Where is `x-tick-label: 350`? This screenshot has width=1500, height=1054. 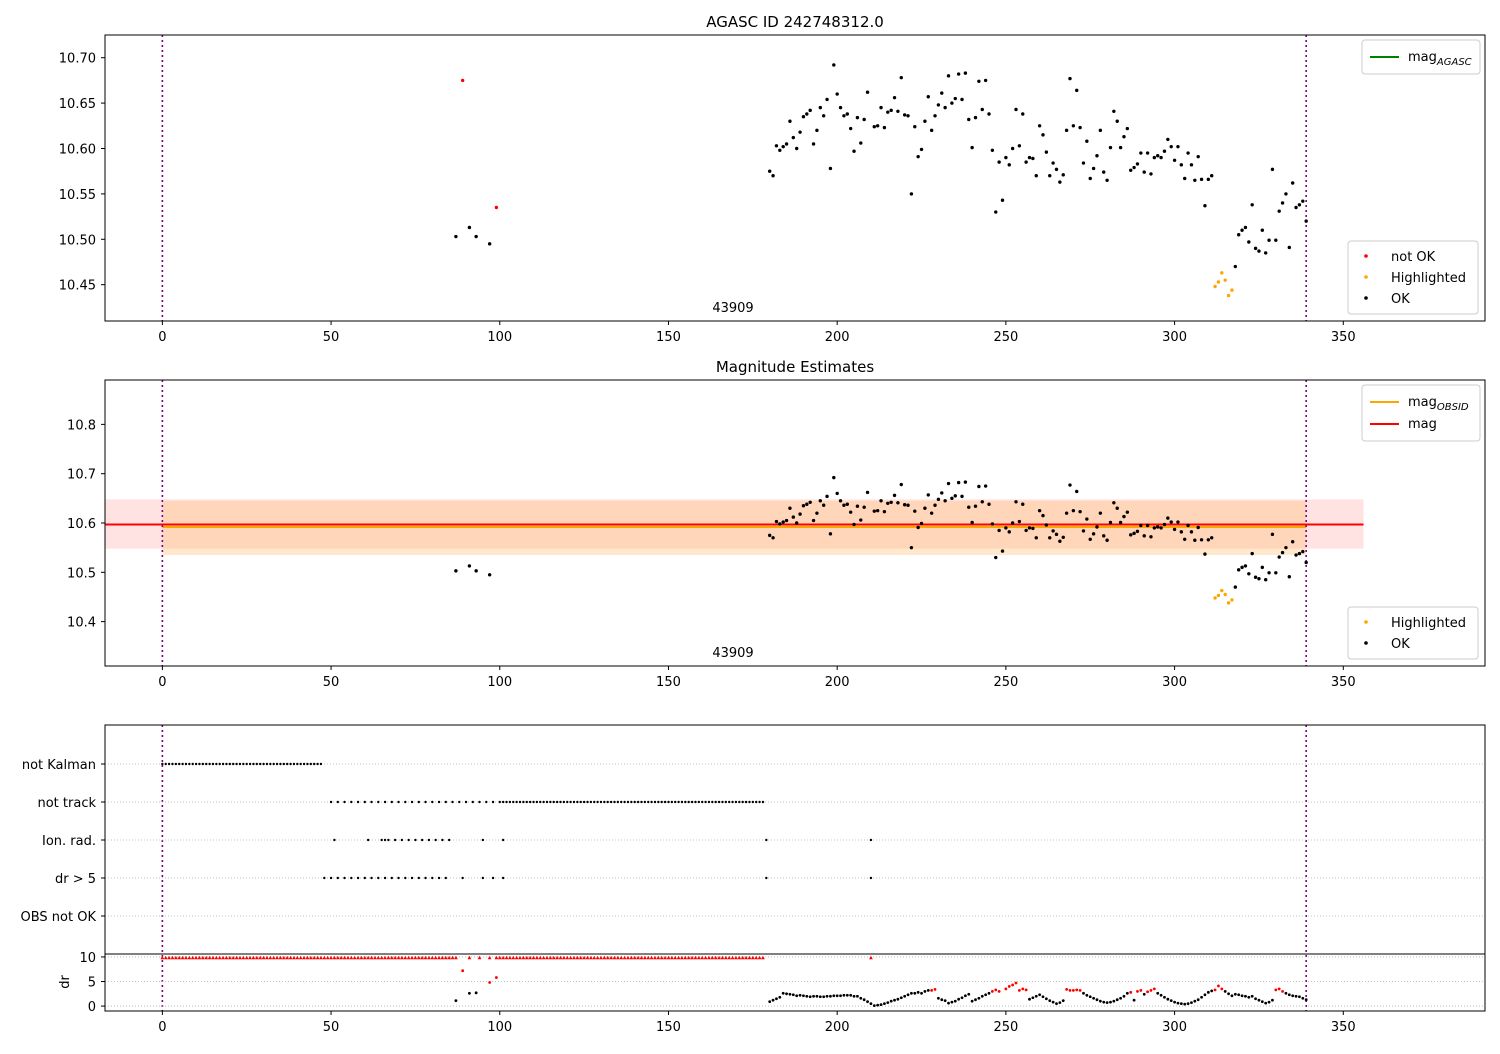
x-tick-label: 350 is located at coordinates (1343, 1027).